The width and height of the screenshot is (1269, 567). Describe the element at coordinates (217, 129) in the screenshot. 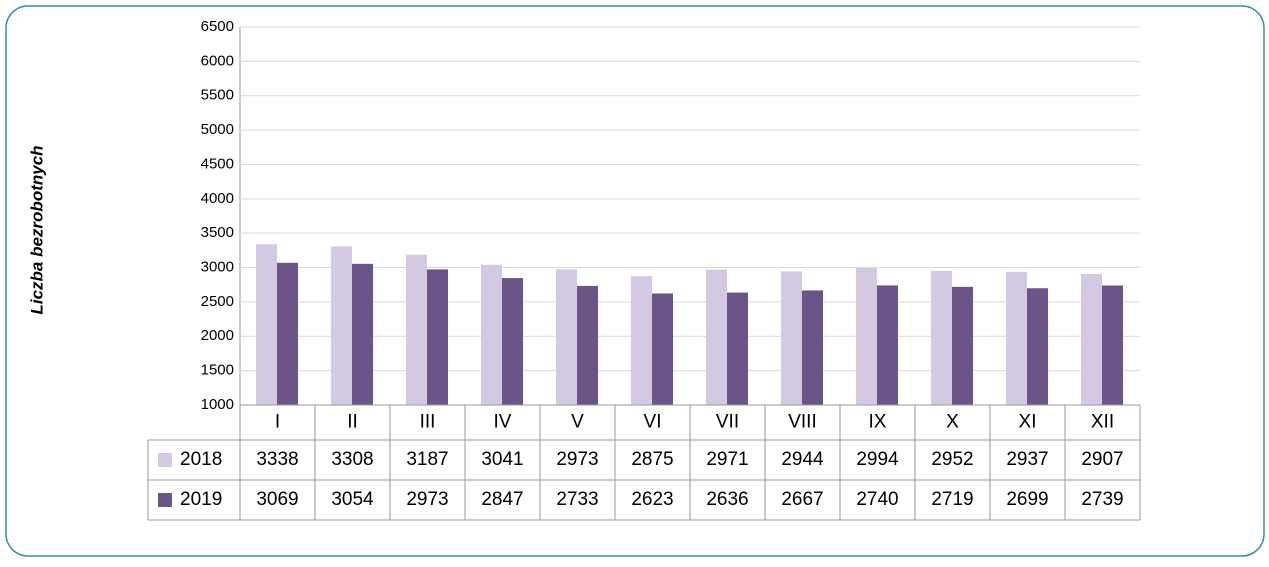

I see `y-tick-label: 5000` at that location.